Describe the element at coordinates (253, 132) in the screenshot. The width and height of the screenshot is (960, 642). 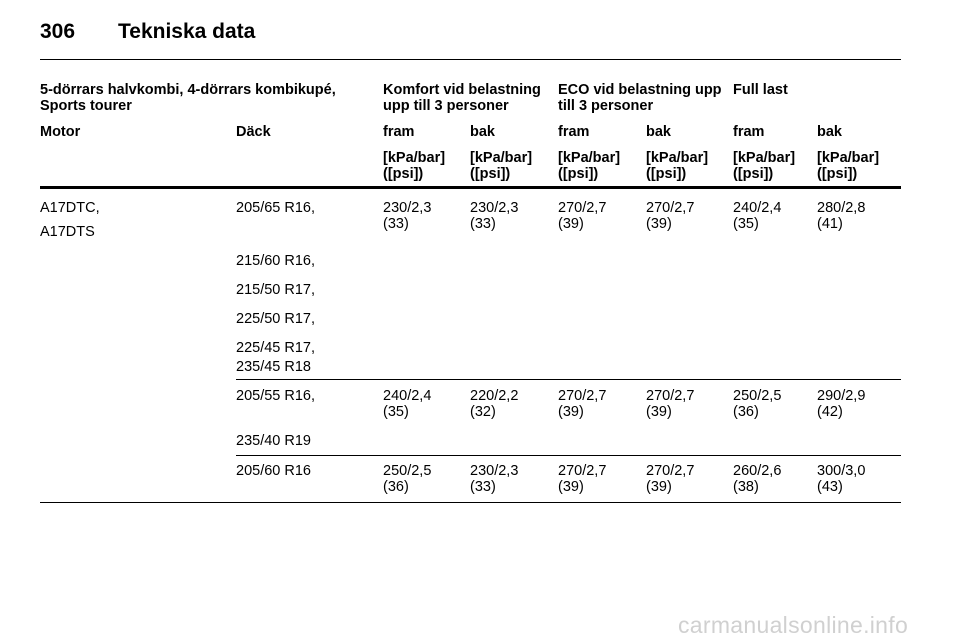
I see `column-header-tyre: Däck` at that location.